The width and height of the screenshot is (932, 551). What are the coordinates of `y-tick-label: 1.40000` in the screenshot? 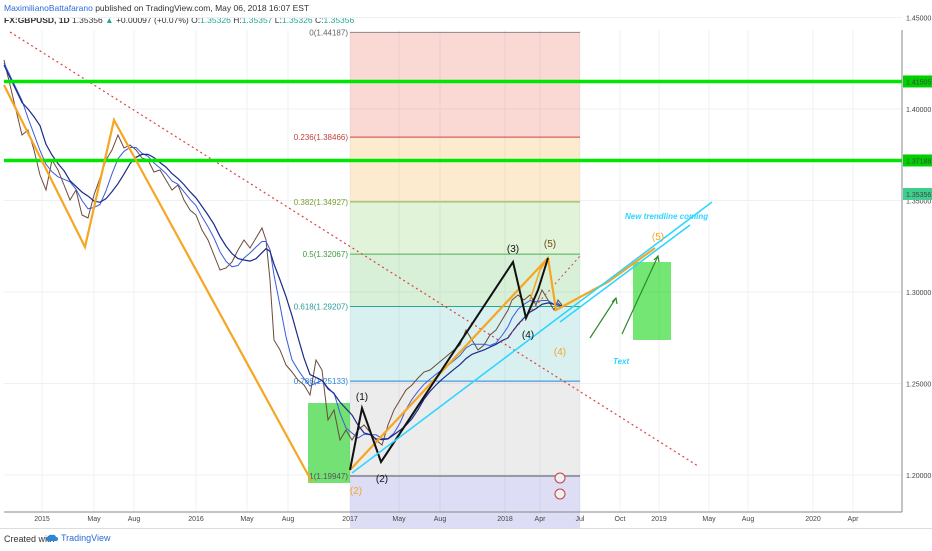 It's located at (918, 110).